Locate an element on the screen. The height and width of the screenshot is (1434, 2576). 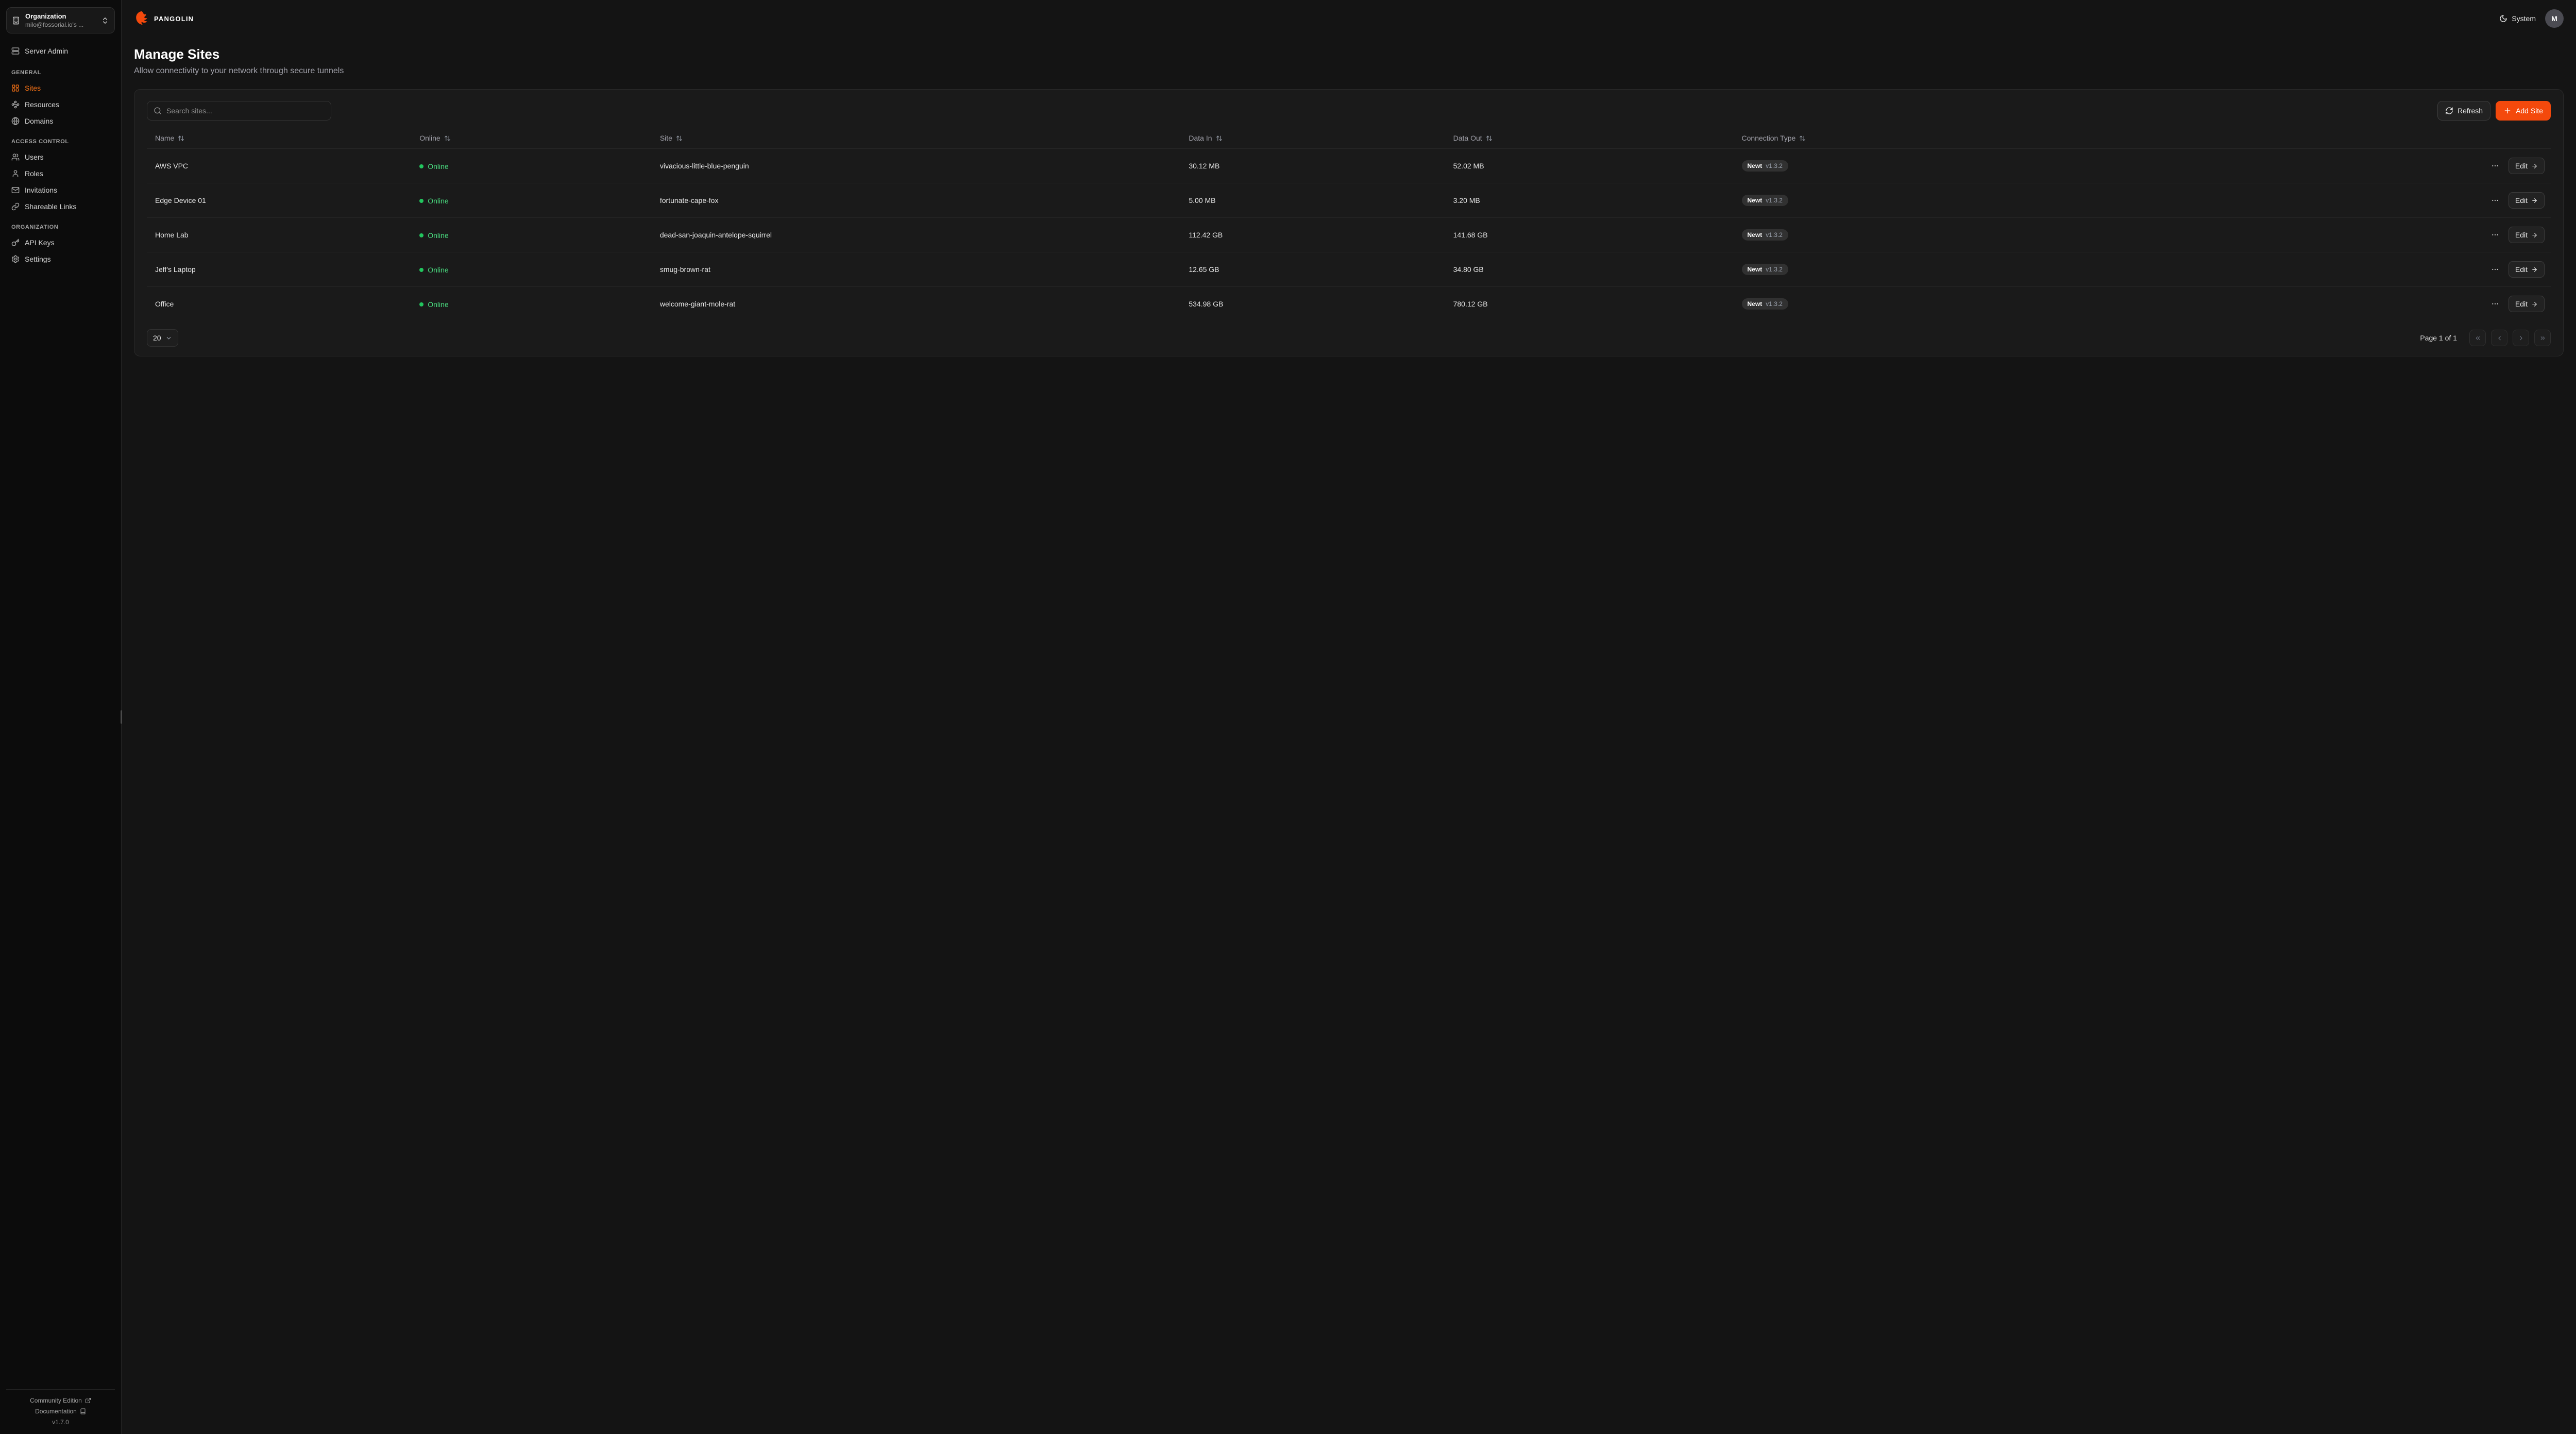
sidebar-item-label: Sites is located at coordinates (33, 88).